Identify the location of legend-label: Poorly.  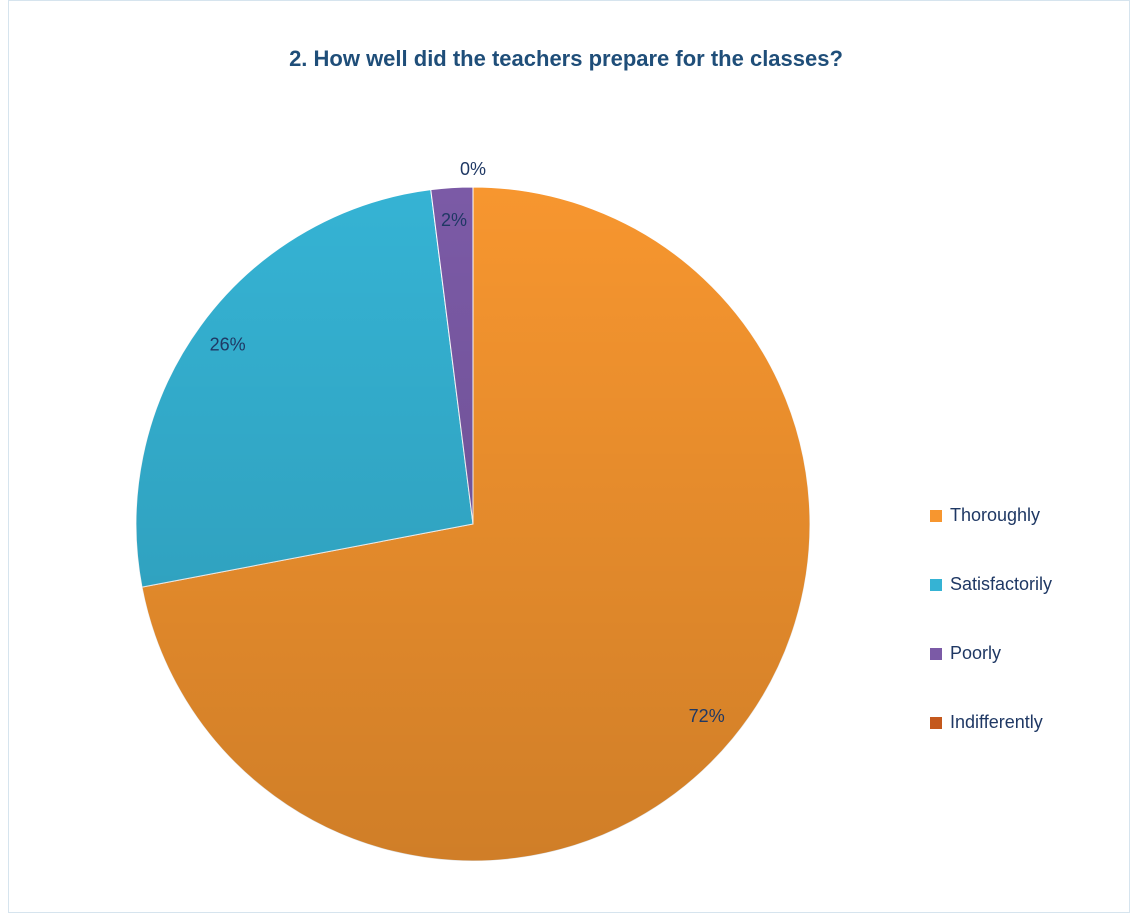
(975, 653).